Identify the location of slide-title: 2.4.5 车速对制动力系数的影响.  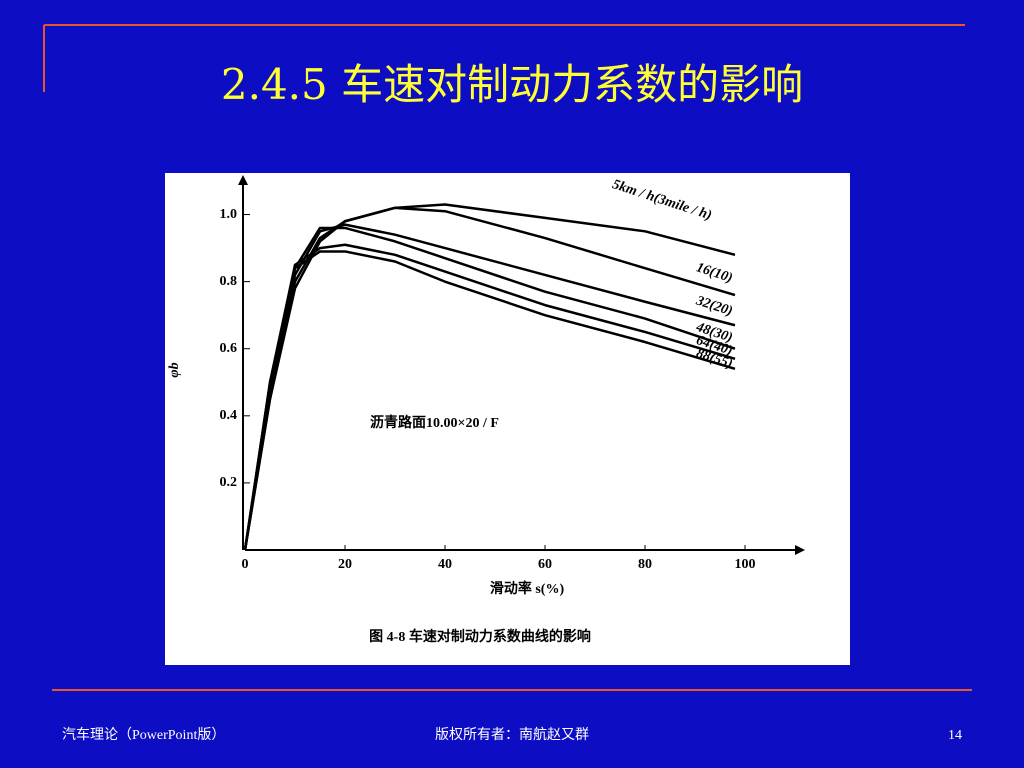
(512, 84).